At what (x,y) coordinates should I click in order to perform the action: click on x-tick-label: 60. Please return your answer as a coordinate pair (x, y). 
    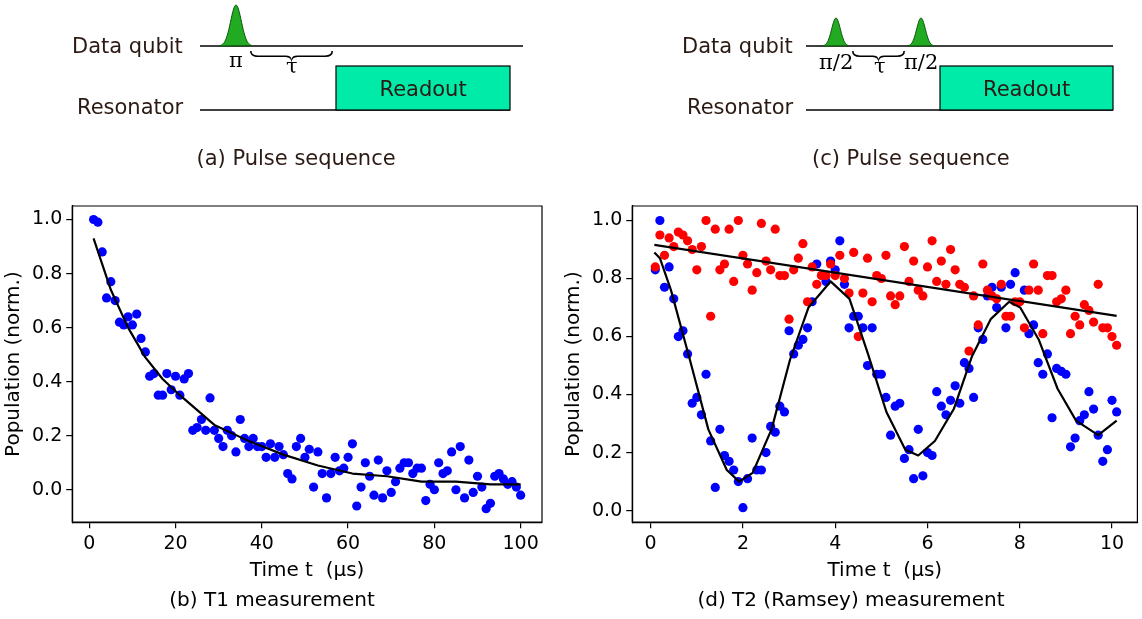
    Looking at the image, I should click on (348, 541).